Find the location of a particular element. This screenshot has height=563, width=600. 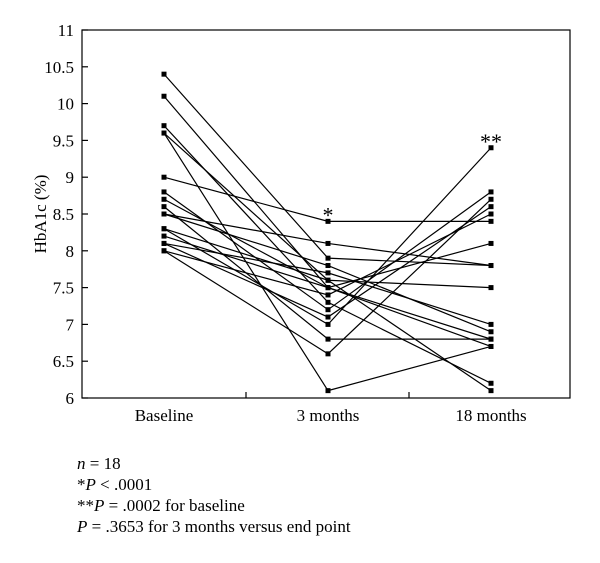

significance-marker: ** is located at coordinates (491, 141).